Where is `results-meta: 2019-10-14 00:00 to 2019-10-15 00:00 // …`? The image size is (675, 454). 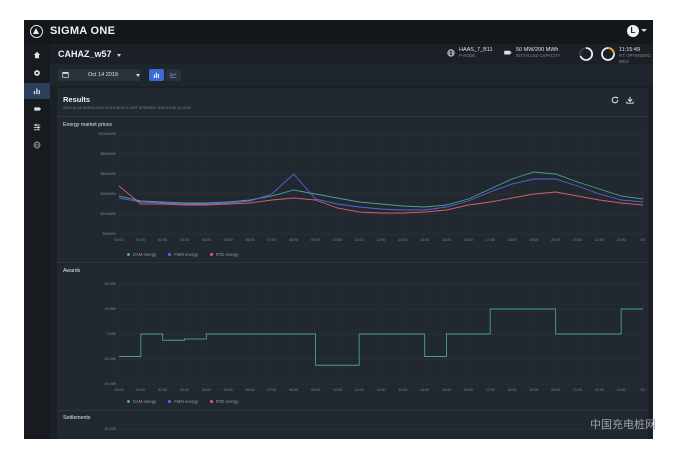
results-meta: 2019-10-14 00:00 to 2019-10-15 00:00 // … is located at coordinates (127, 108).